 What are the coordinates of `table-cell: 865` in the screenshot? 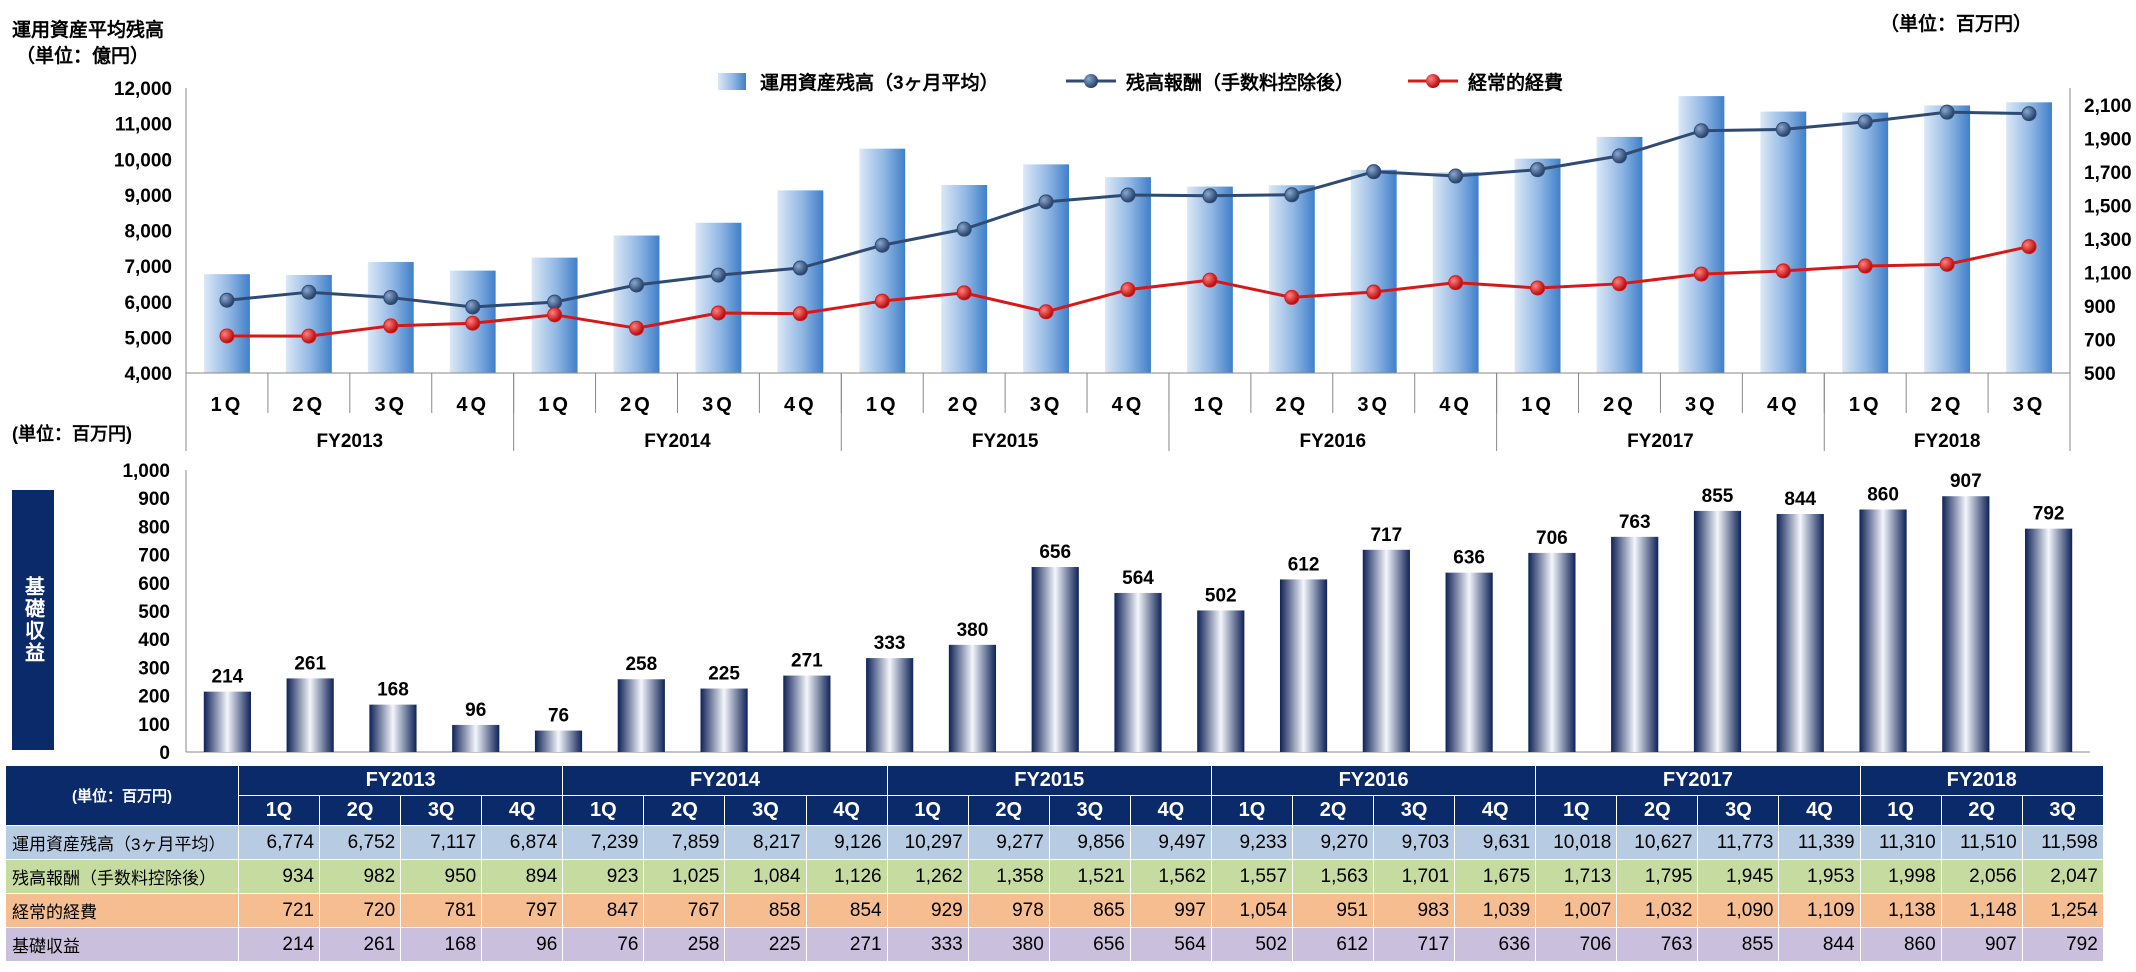 It's located at (1089, 910).